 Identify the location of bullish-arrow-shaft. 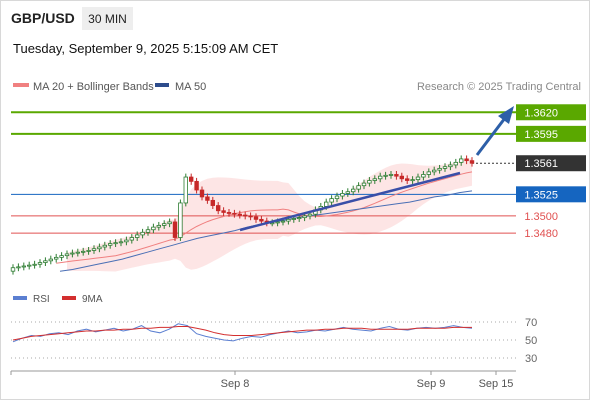
(491, 136).